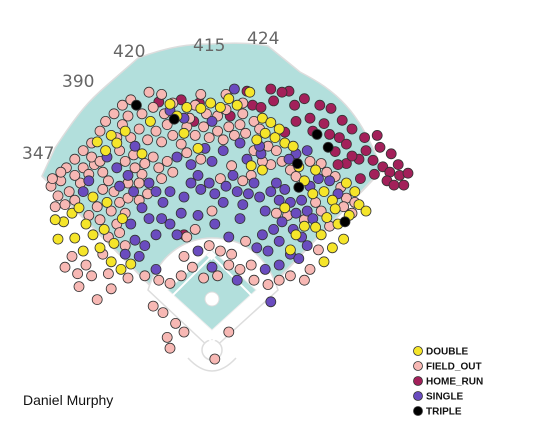 The width and height of the screenshot is (552, 425). Describe the element at coordinates (418, 351) in the screenshot. I see `legend-swatch-double` at that location.